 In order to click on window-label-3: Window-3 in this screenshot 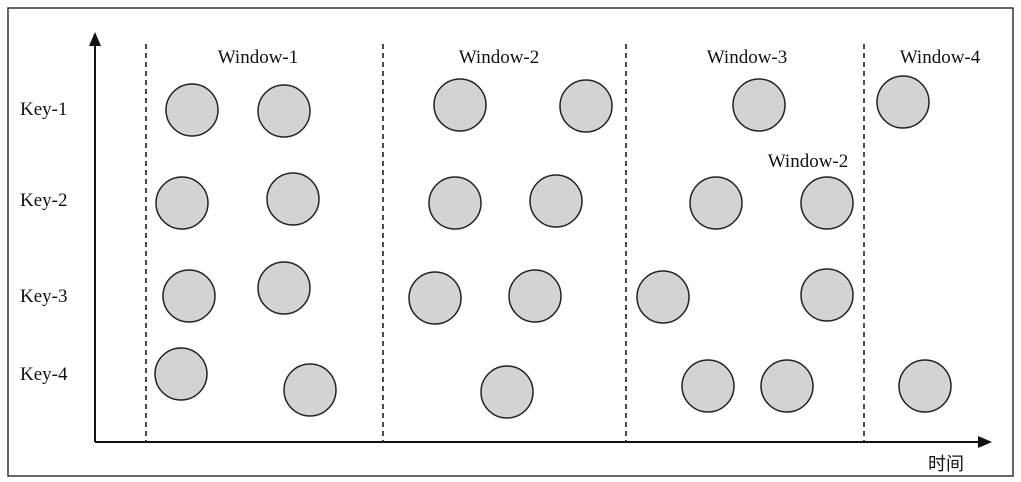, I will do `click(747, 57)`.